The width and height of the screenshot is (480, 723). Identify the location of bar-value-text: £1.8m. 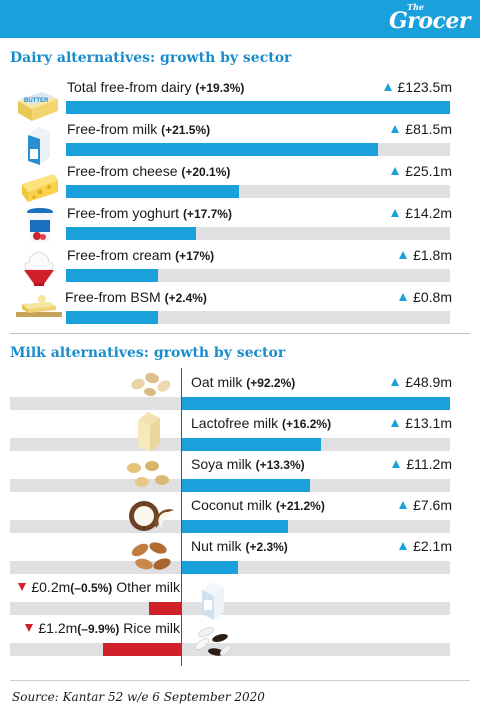
(432, 255).